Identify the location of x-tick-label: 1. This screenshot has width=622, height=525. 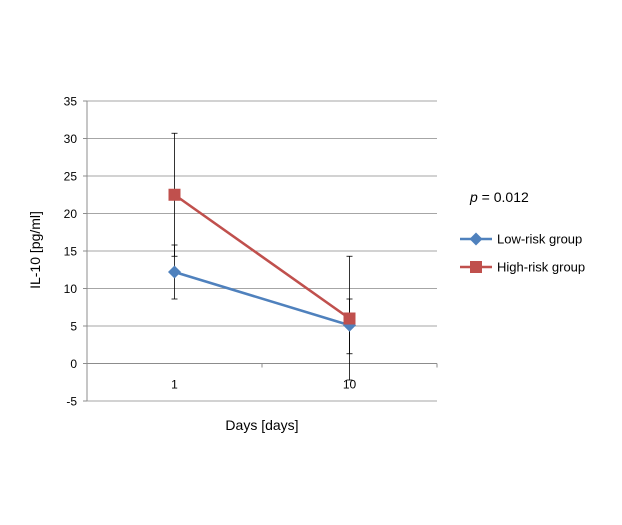
(174, 385).